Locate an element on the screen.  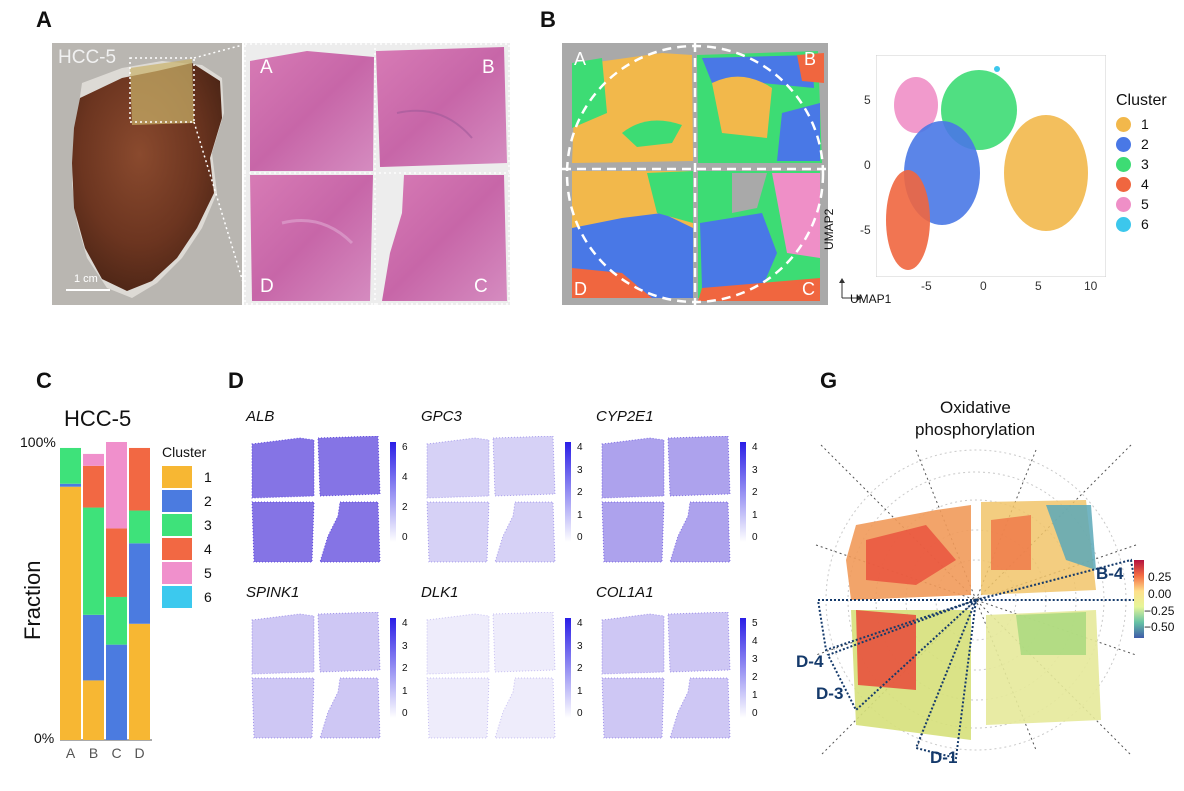
he-section-d is located at coordinates (311, 238).